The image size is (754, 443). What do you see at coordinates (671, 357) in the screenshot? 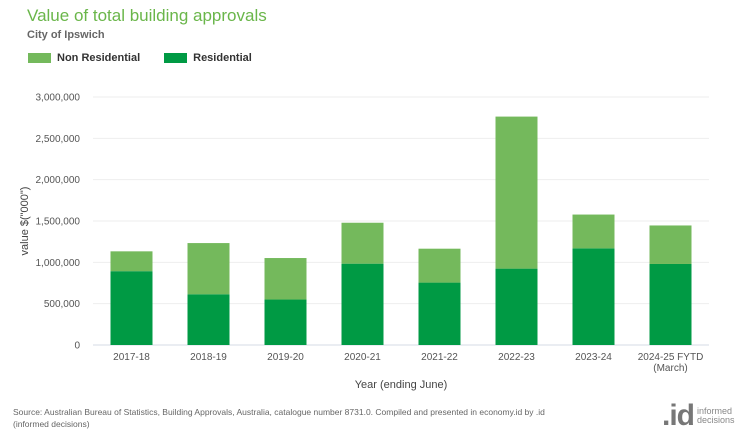
I see `x-tick-label: 2024-25 FYTD` at bounding box center [671, 357].